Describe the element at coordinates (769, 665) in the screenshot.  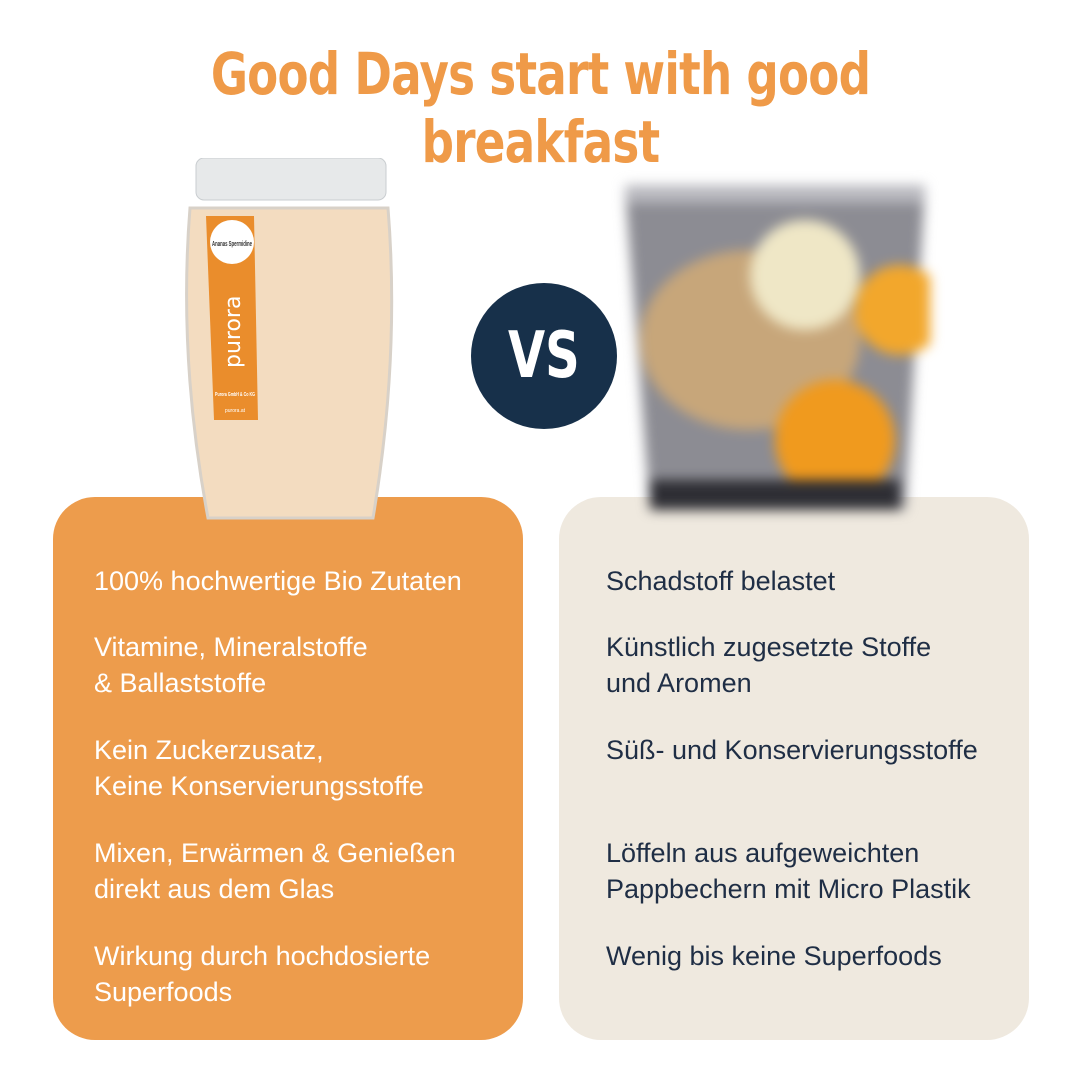
I see `drawback-item: Künstlich zugesetzte Stoffe und Aromen` at that location.